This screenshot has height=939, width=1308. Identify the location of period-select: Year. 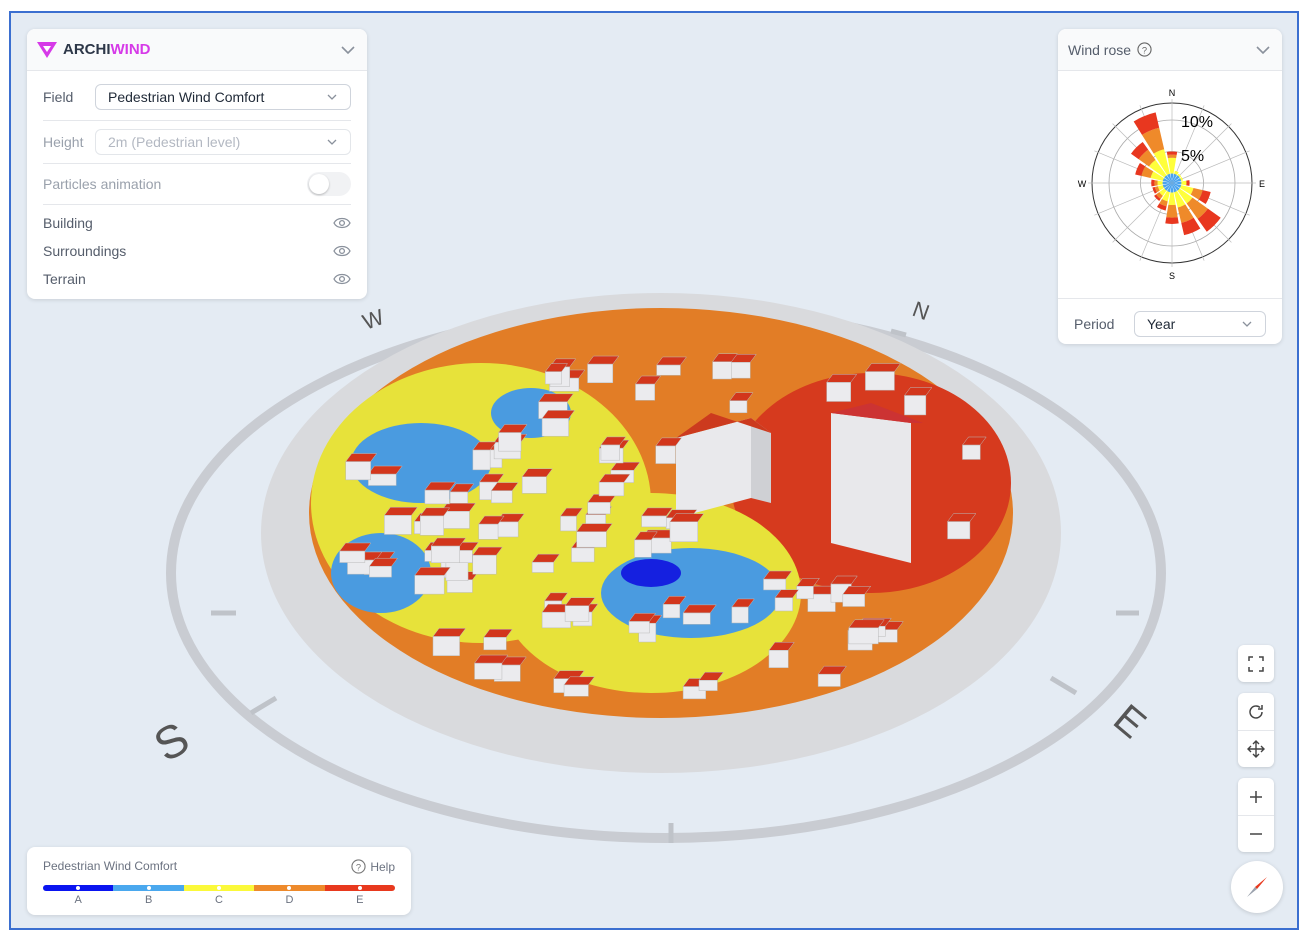
(1200, 323).